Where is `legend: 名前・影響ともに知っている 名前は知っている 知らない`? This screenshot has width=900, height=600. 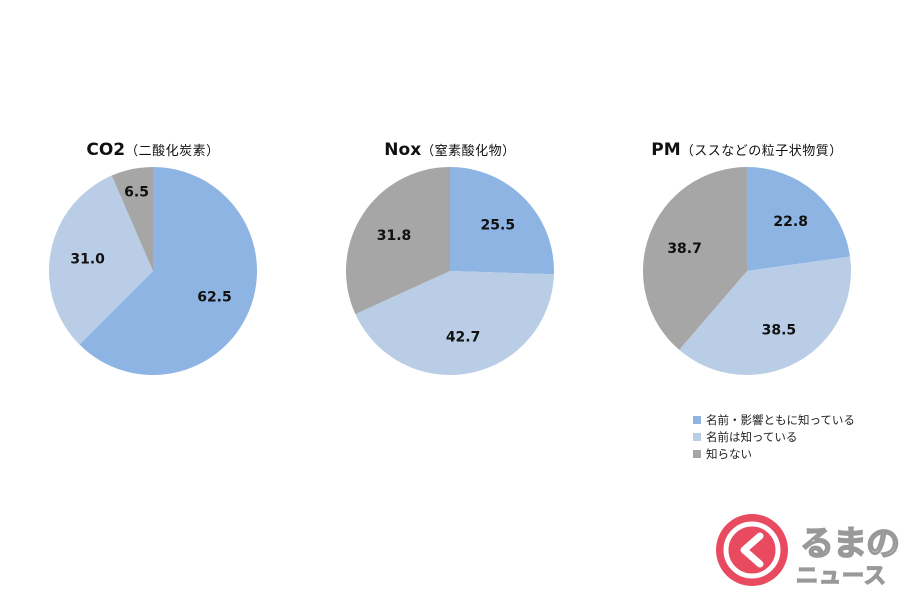
legend: 名前・影響ともに知っている 名前は知っている 知らない is located at coordinates (774, 436).